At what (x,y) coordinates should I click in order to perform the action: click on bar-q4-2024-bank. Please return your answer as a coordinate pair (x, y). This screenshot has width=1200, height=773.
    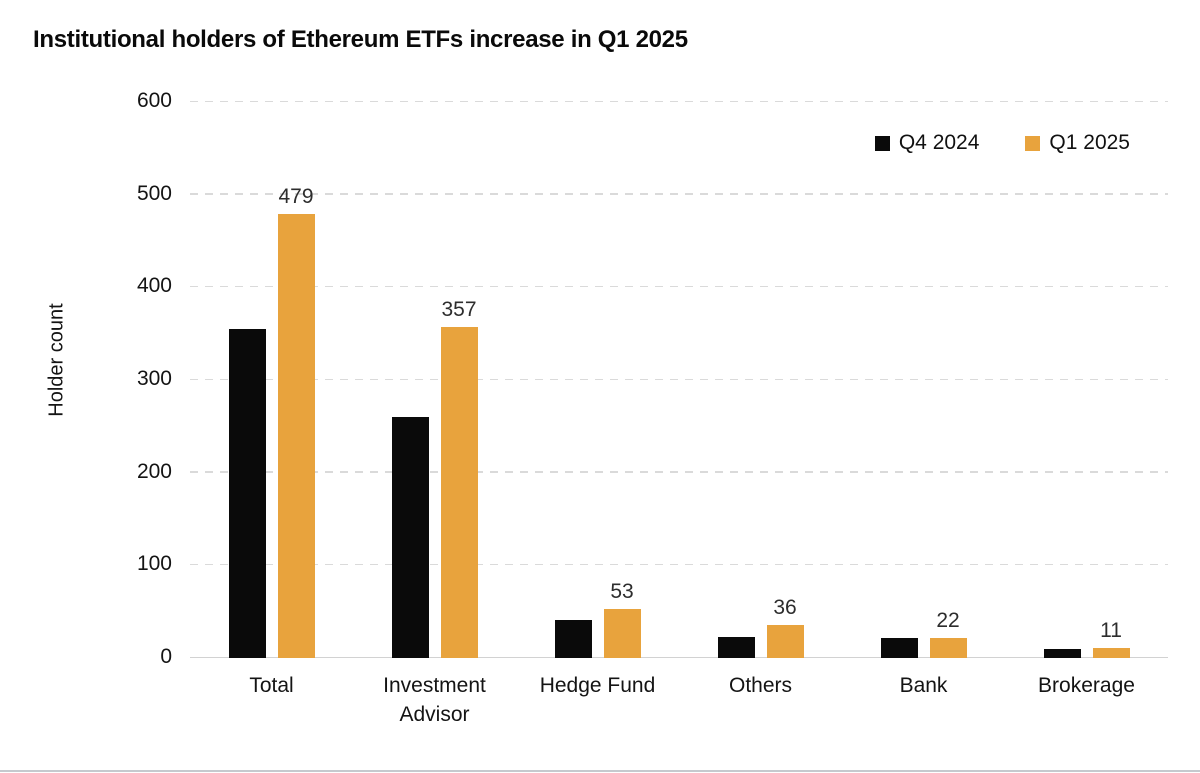
    Looking at the image, I should click on (899, 647).